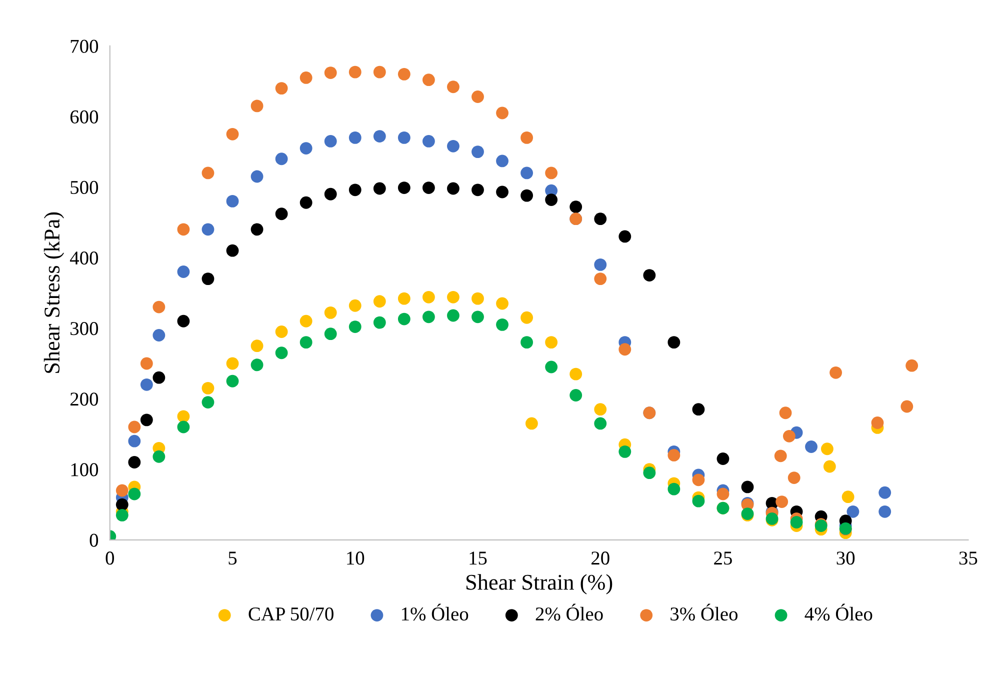 This screenshot has width=990, height=686. Describe the element at coordinates (704, 612) in the screenshot. I see `legend-label: 3% Óleo` at that location.